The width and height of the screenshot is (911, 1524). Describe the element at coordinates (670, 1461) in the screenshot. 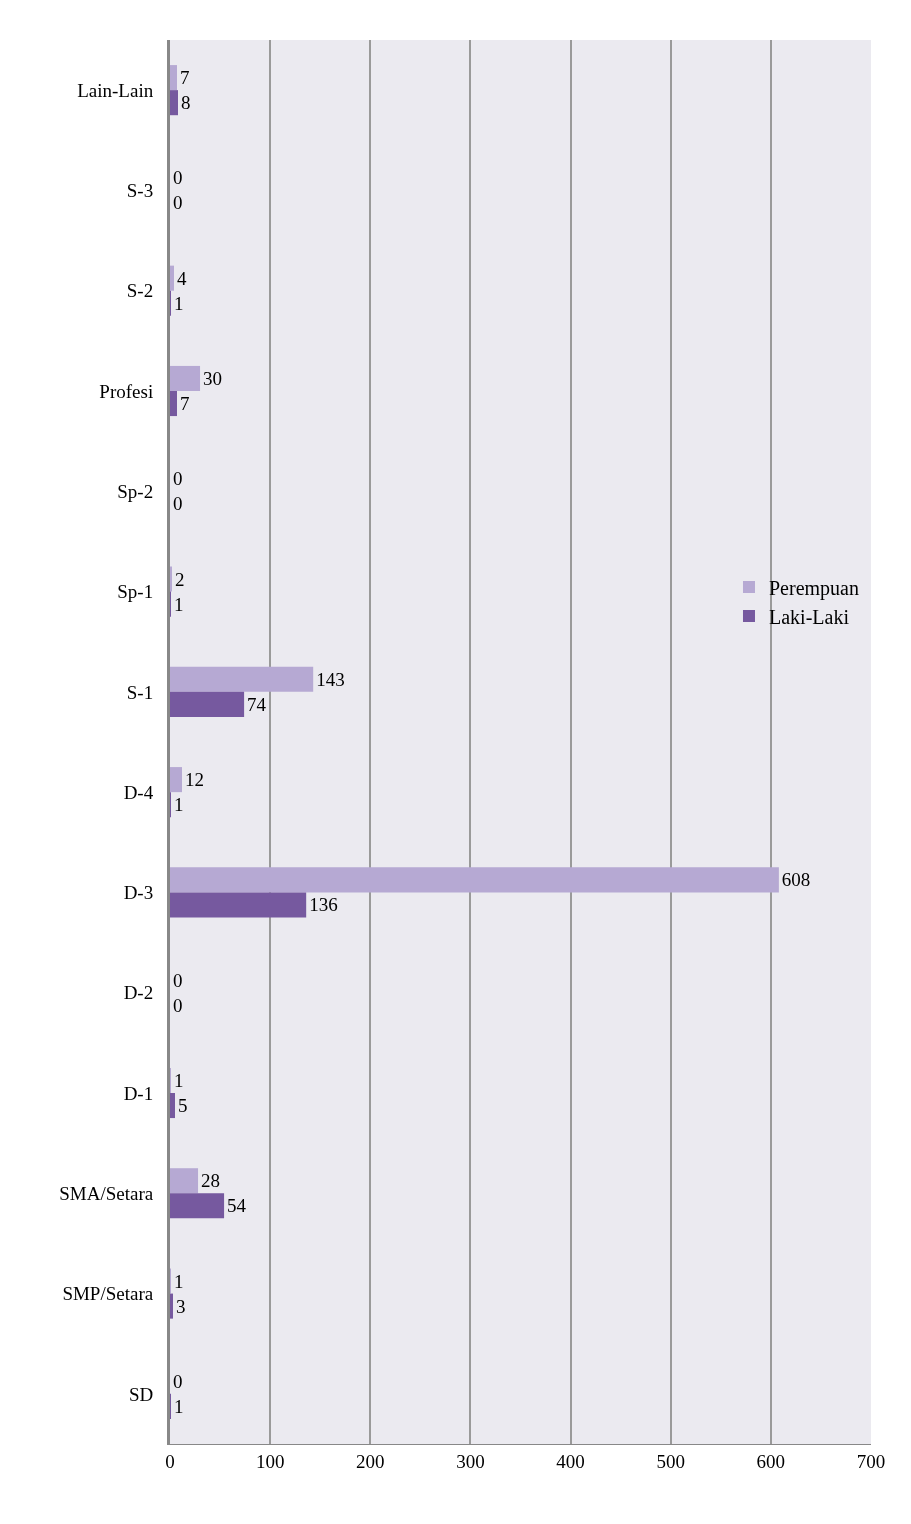

I see `x-tick-label: 500` at that location.